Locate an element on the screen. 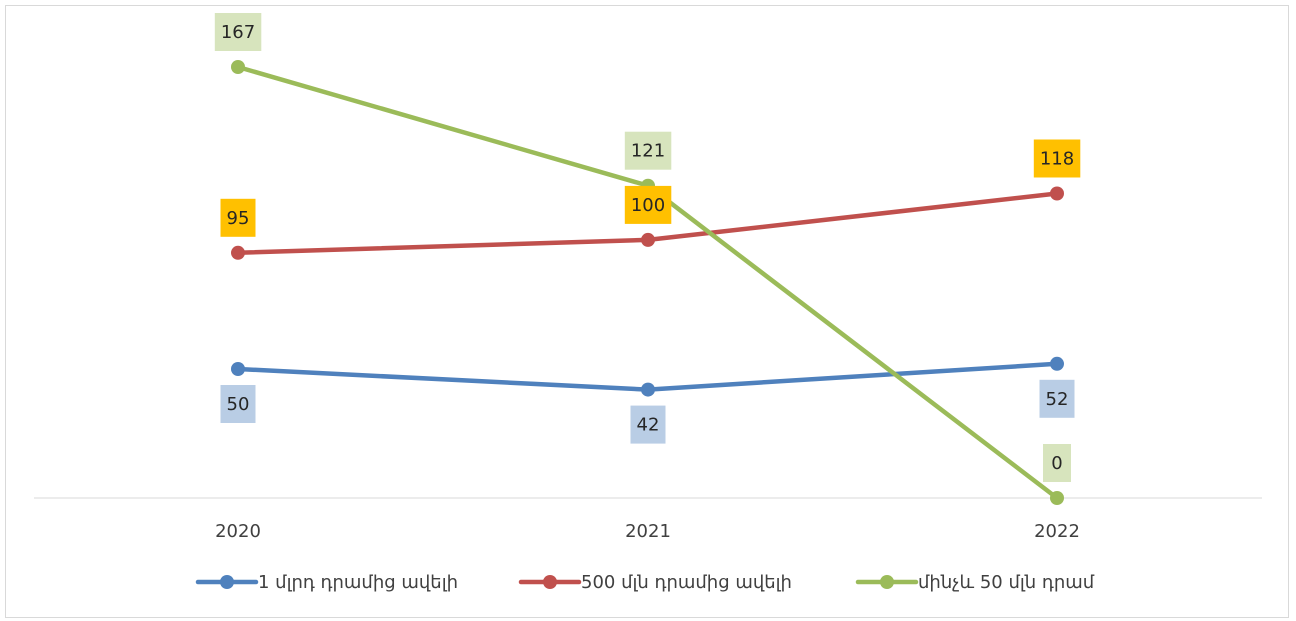 The image size is (1296, 621). data-label-text: 42 is located at coordinates (648, 425).